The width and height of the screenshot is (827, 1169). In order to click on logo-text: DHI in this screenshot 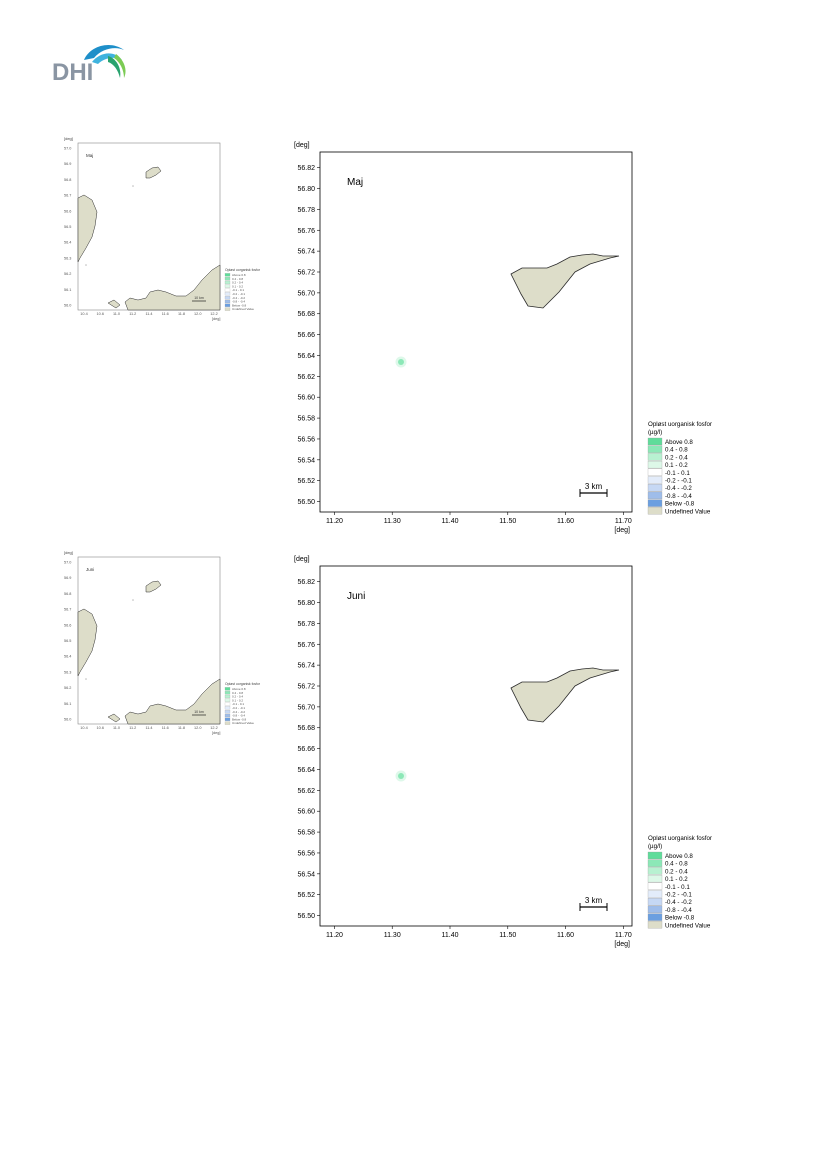, I will do `click(72, 71)`.